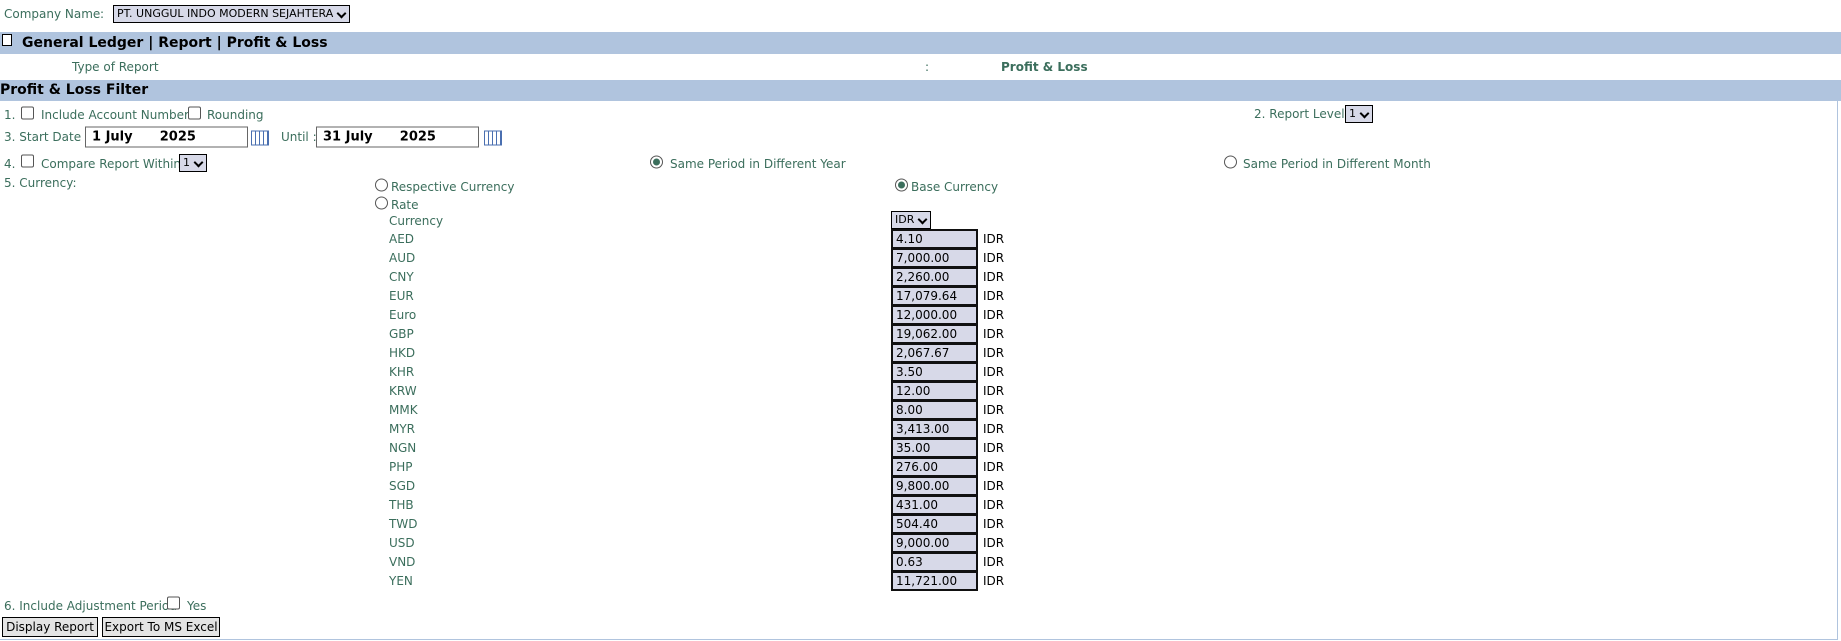 The image size is (1841, 641). Describe the element at coordinates (402, 239) in the screenshot. I see `currency-code: AED` at that location.